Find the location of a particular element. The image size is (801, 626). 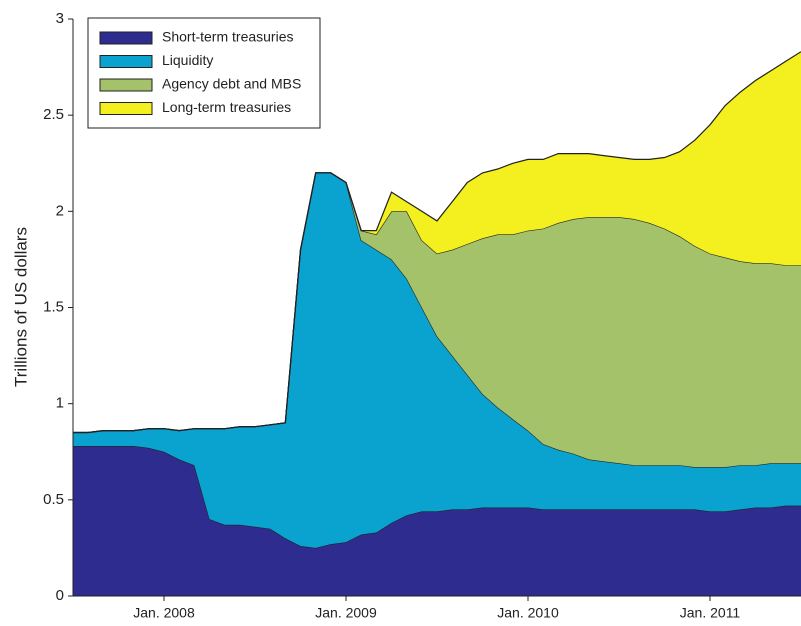

y-axis-label: Trillions of US dollars is located at coordinates (20, 307).